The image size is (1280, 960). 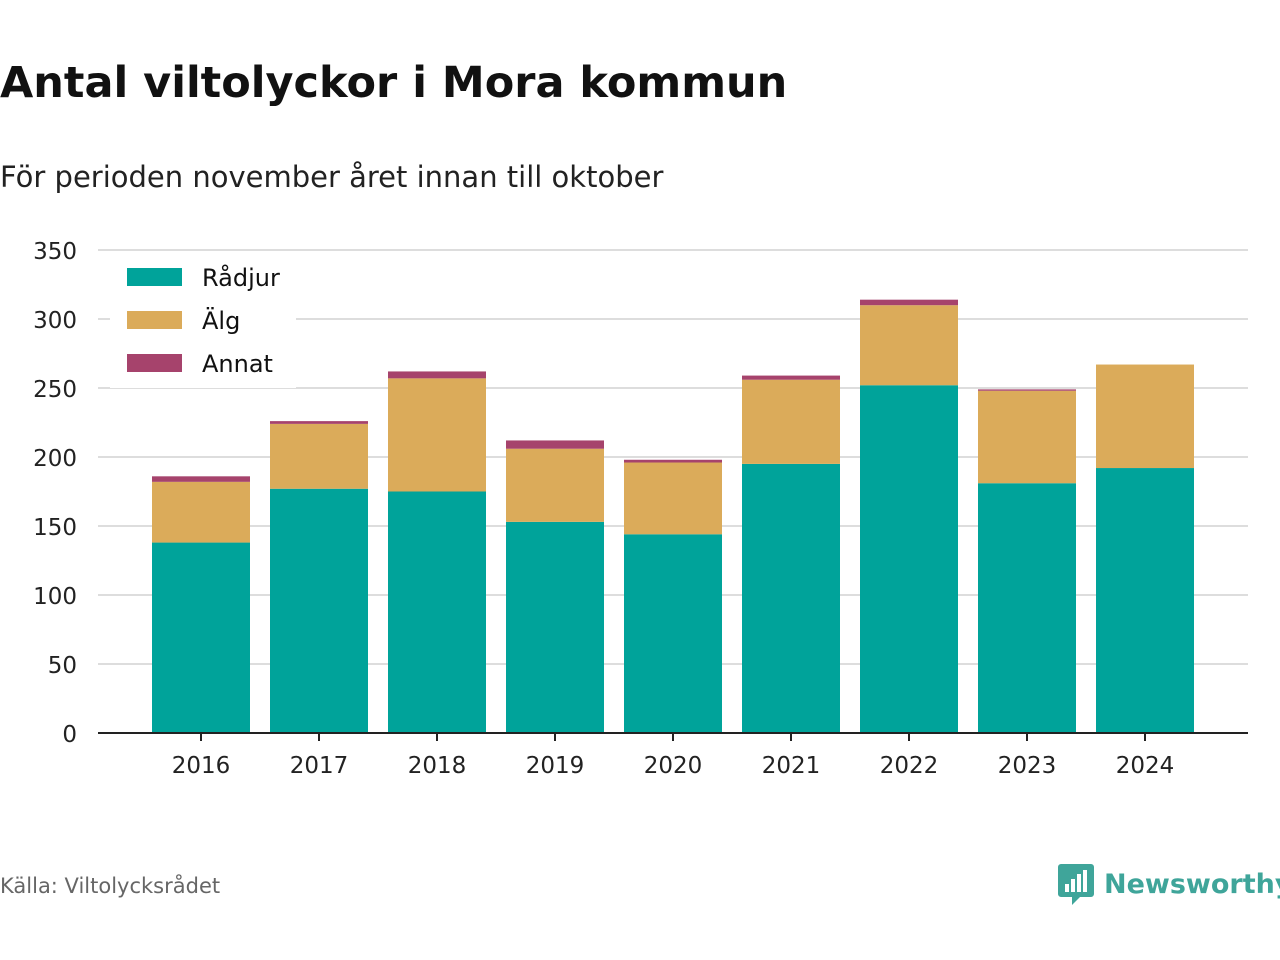 What do you see at coordinates (791, 598) in the screenshot?
I see `bar-segment-rådjur-2021` at bounding box center [791, 598].